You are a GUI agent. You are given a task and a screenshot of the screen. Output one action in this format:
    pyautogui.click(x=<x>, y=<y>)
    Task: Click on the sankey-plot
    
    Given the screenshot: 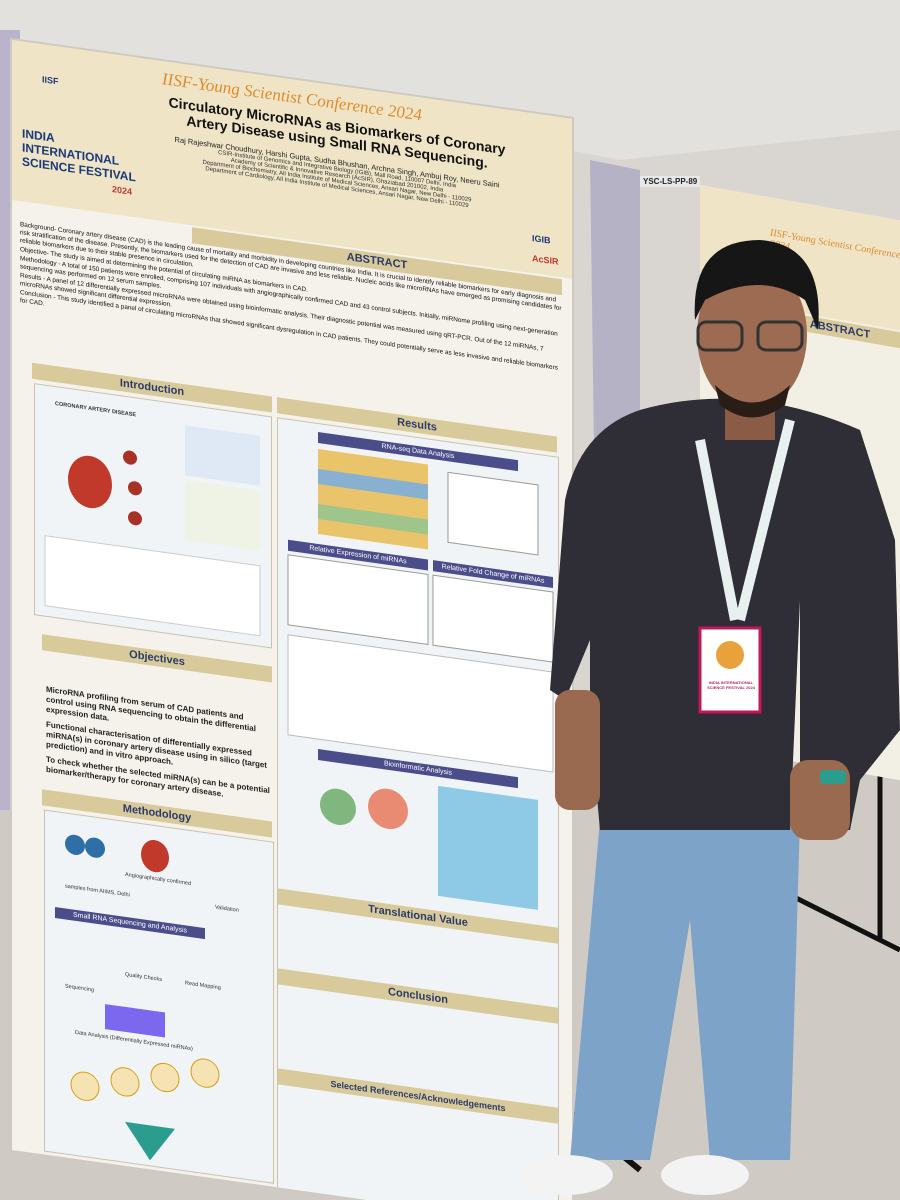 What is the action you would take?
    pyautogui.click(x=488, y=847)
    